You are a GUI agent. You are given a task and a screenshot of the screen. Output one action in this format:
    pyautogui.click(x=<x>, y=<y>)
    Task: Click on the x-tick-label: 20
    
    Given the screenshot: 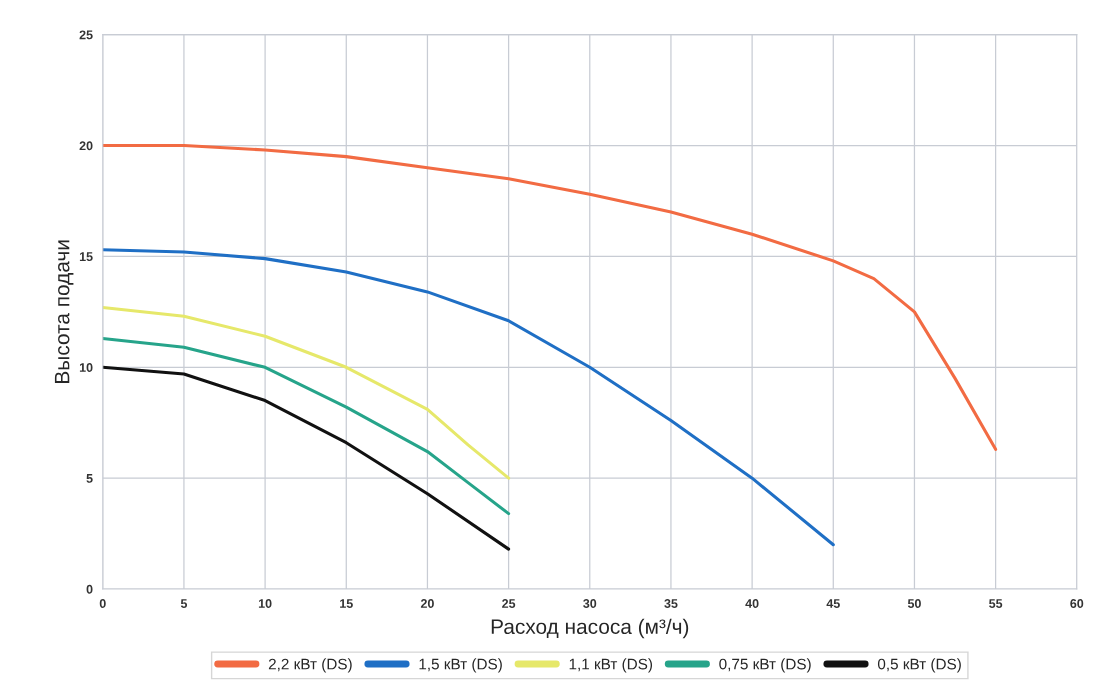 What is the action you would take?
    pyautogui.click(x=427, y=603)
    